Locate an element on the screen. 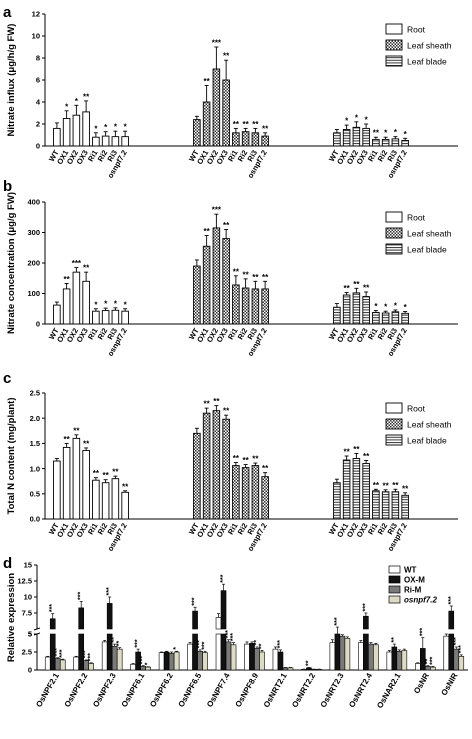 This screenshot has height=739, width=472. x-tick-label: OsNPF2.2 is located at coordinates (76, 690).